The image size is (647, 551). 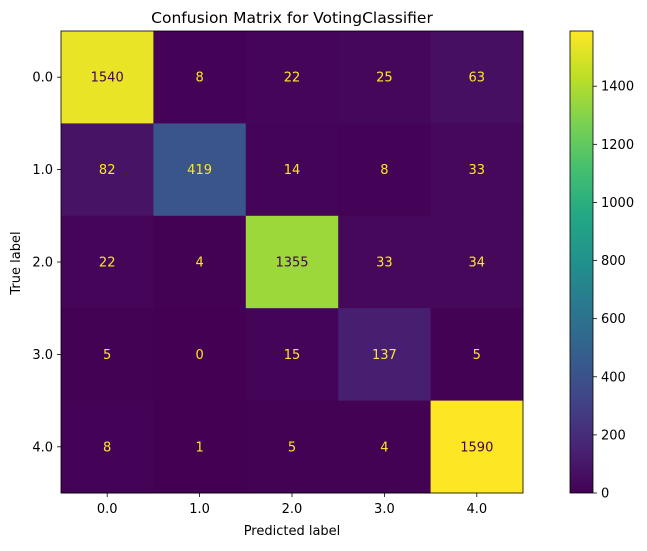 What do you see at coordinates (617, 203) in the screenshot?
I see `colorbar-tick-label: 1000` at bounding box center [617, 203].